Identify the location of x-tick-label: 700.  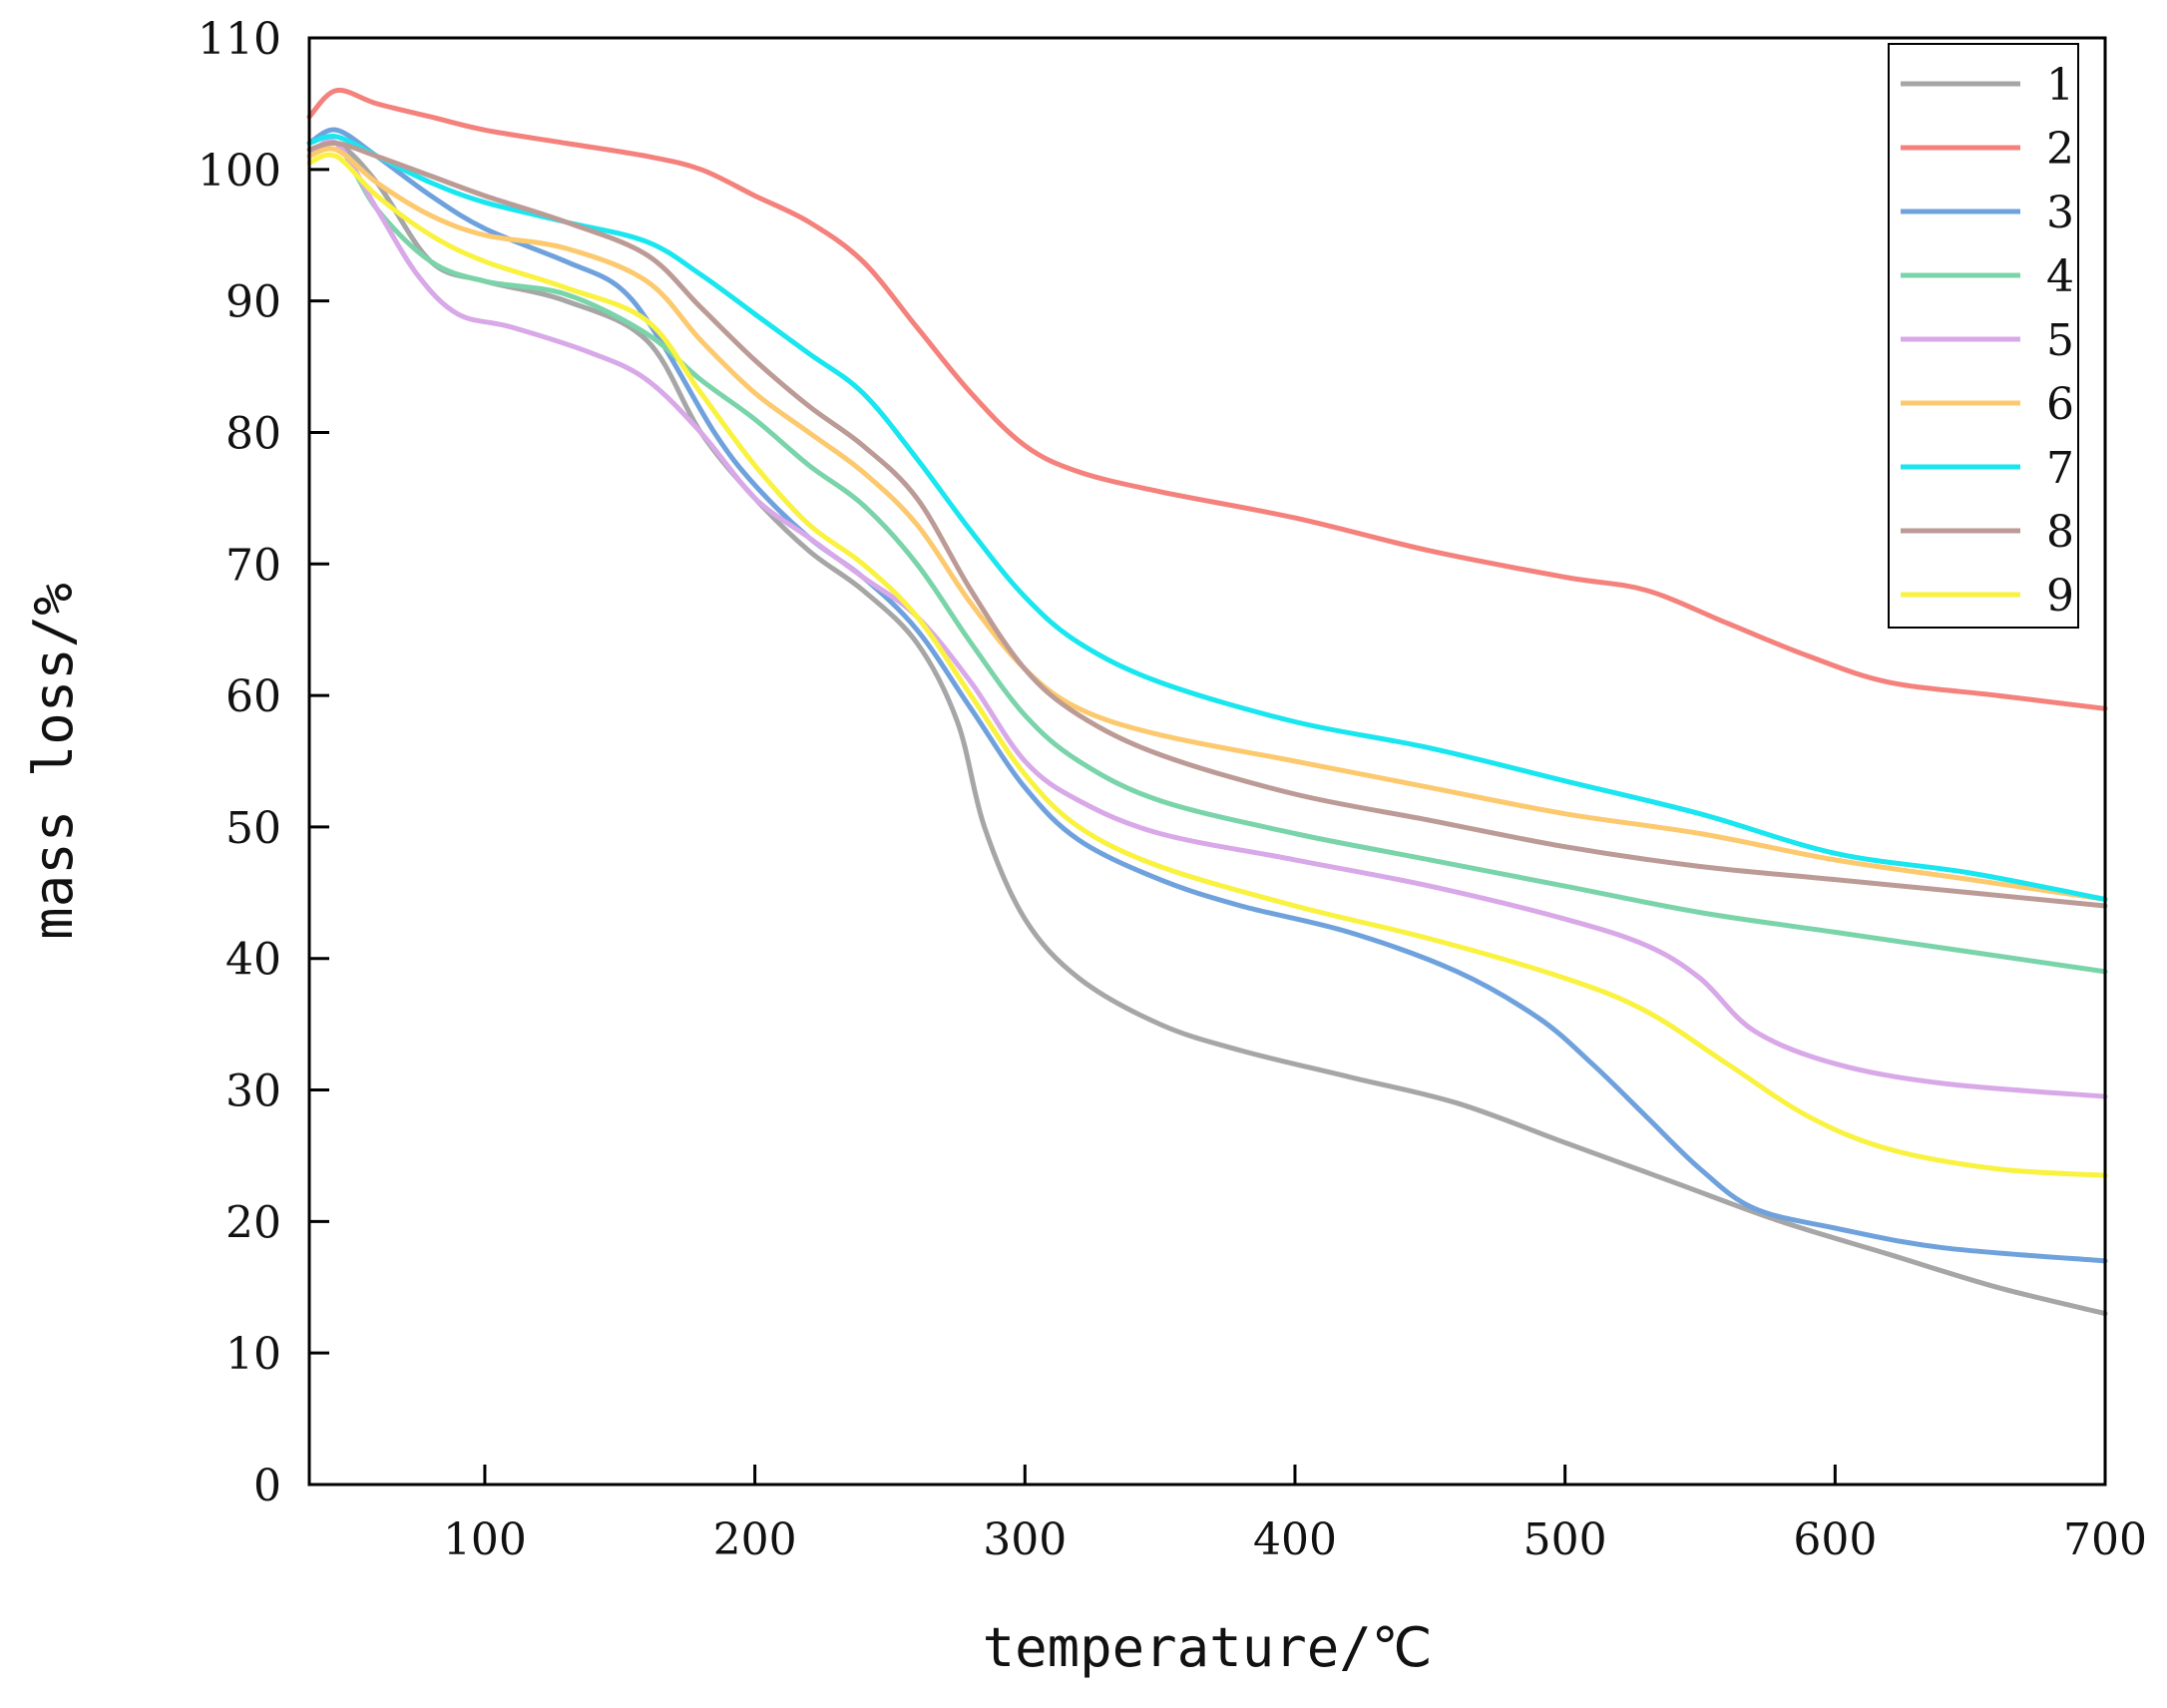
(2105, 1539).